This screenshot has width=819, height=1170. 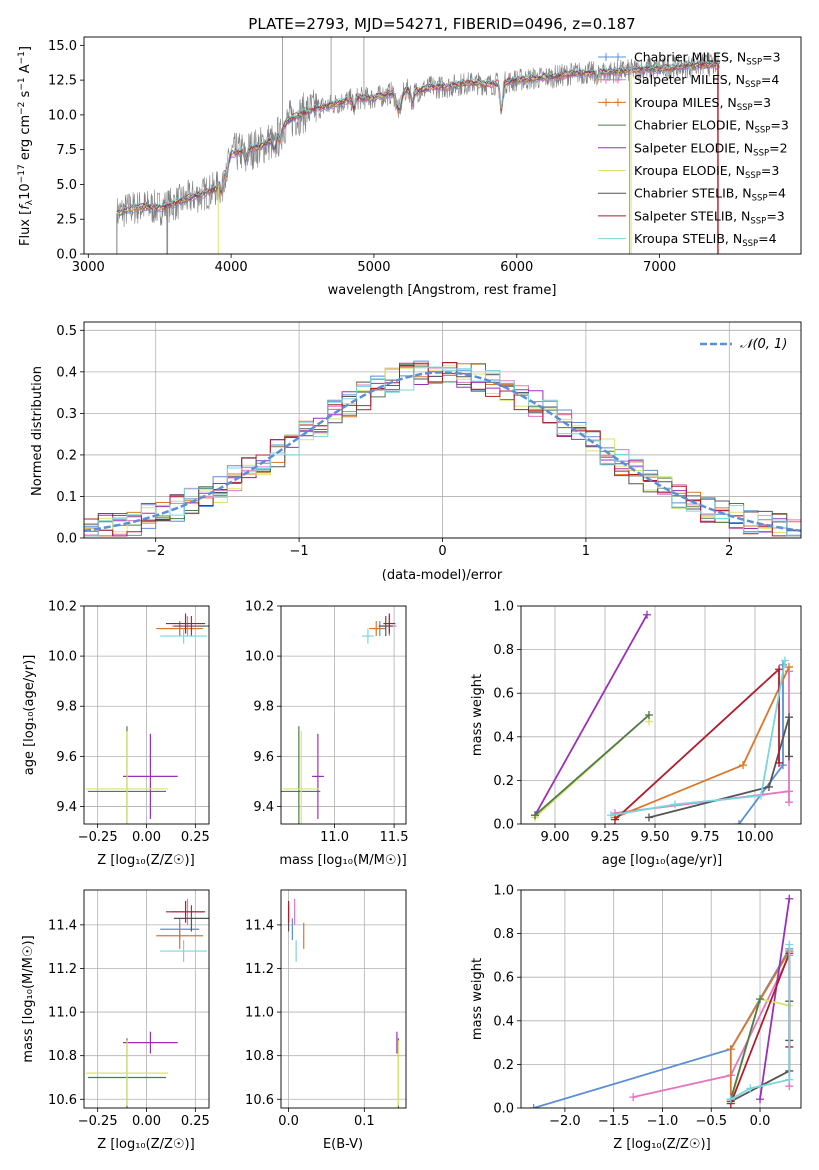 I want to click on y-tick-label: 0.0, so click(x=503, y=825).